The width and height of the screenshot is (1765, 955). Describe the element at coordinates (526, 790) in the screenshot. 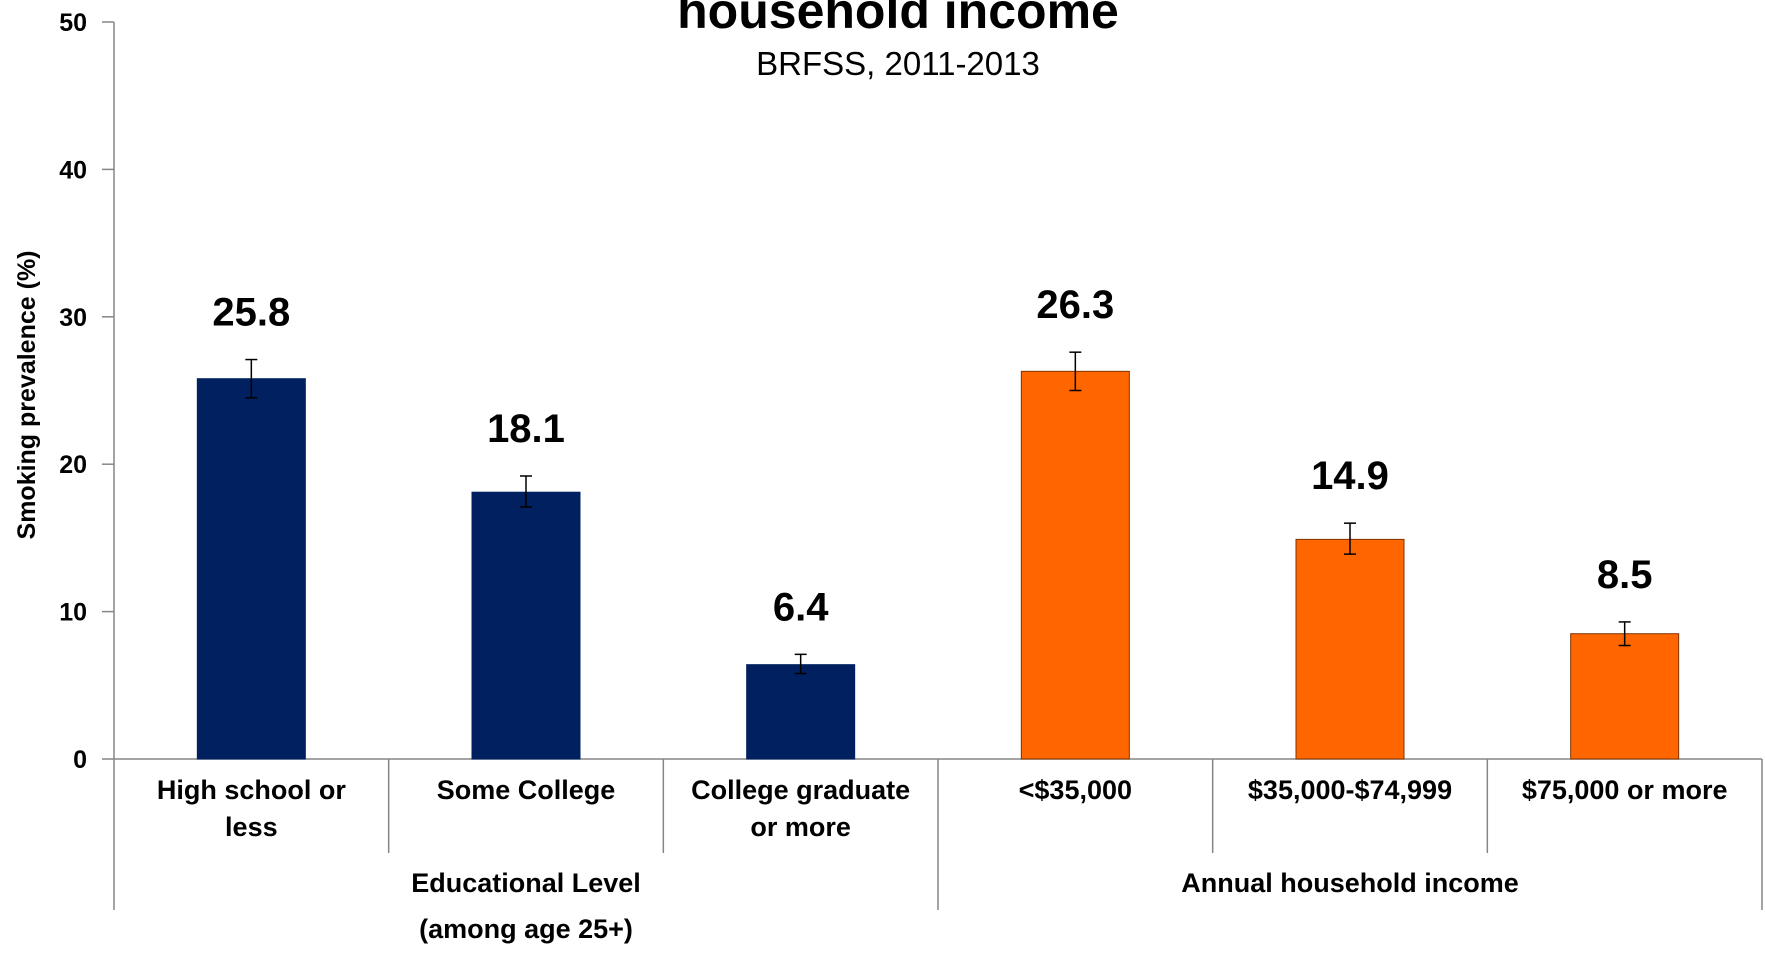

I see `x-tick-label: Some College` at that location.